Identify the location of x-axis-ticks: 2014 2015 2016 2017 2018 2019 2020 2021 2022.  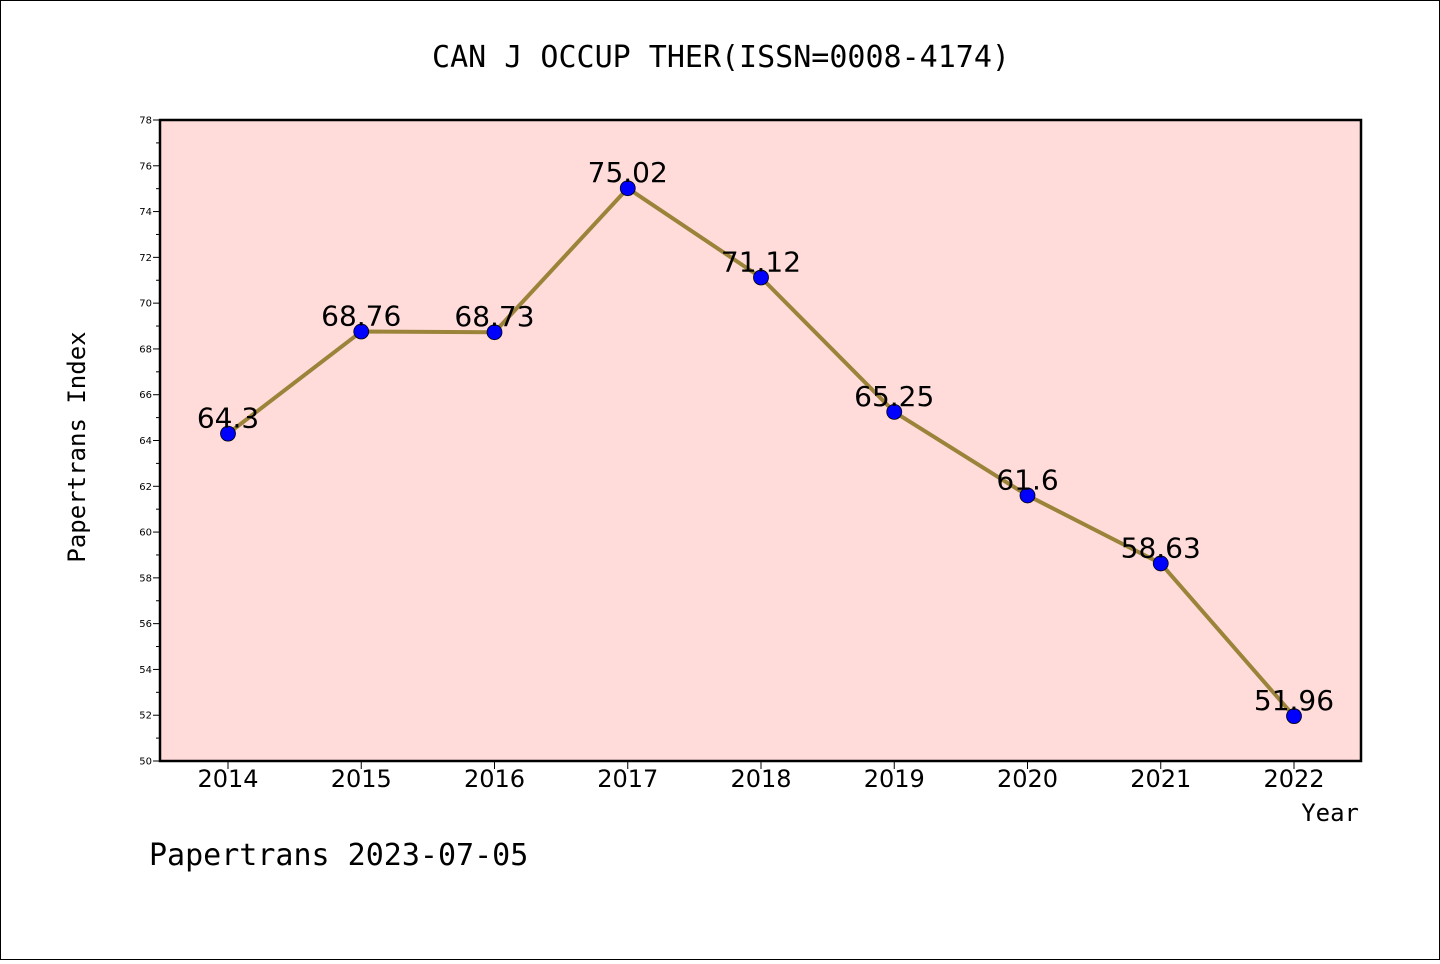
(761, 777).